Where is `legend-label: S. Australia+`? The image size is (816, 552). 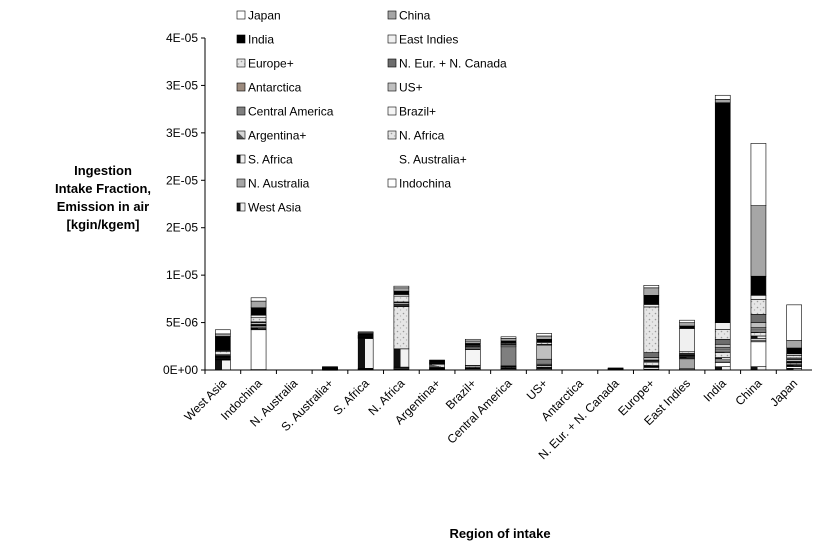 legend-label: S. Australia+ is located at coordinates (433, 160).